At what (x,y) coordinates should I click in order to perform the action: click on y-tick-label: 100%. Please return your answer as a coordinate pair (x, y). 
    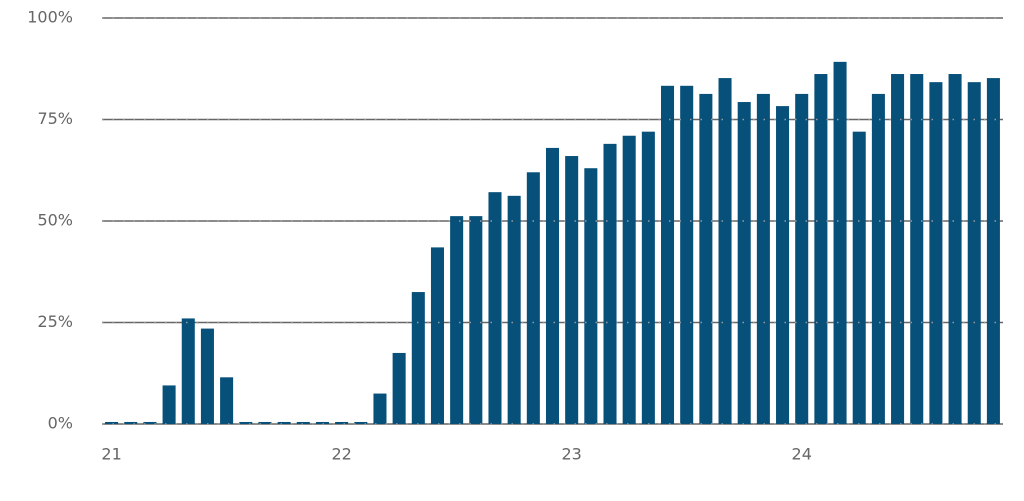
    Looking at the image, I should click on (50, 17).